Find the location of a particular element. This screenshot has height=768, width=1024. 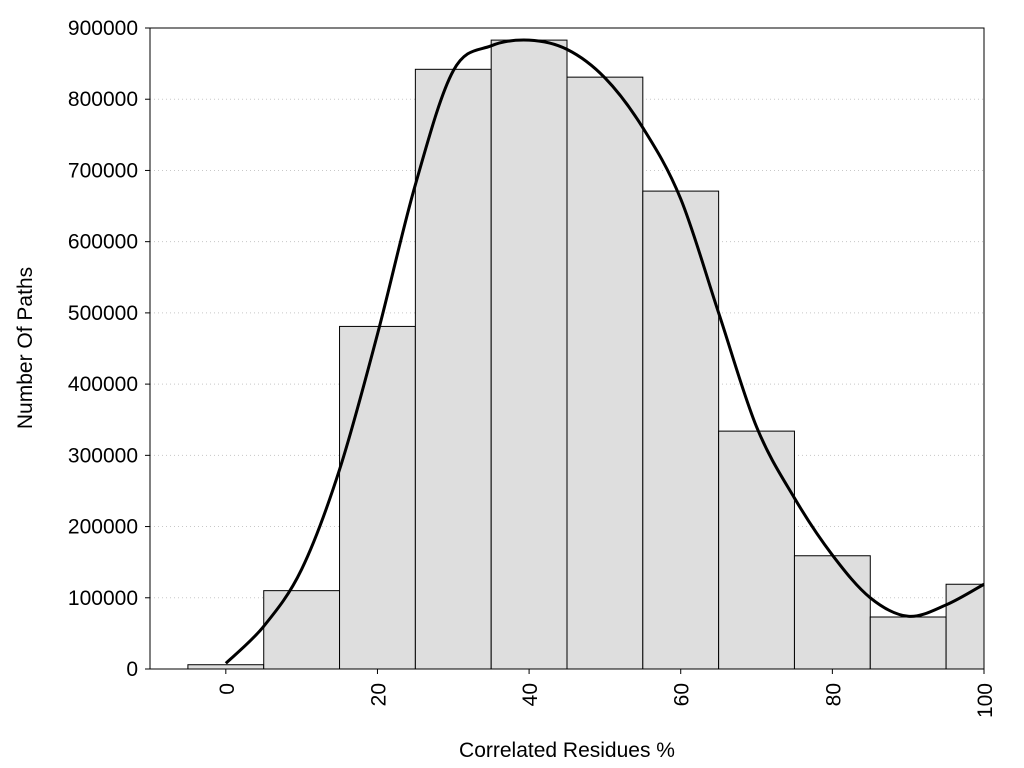

y-tick-label: 600000 is located at coordinates (103, 242).